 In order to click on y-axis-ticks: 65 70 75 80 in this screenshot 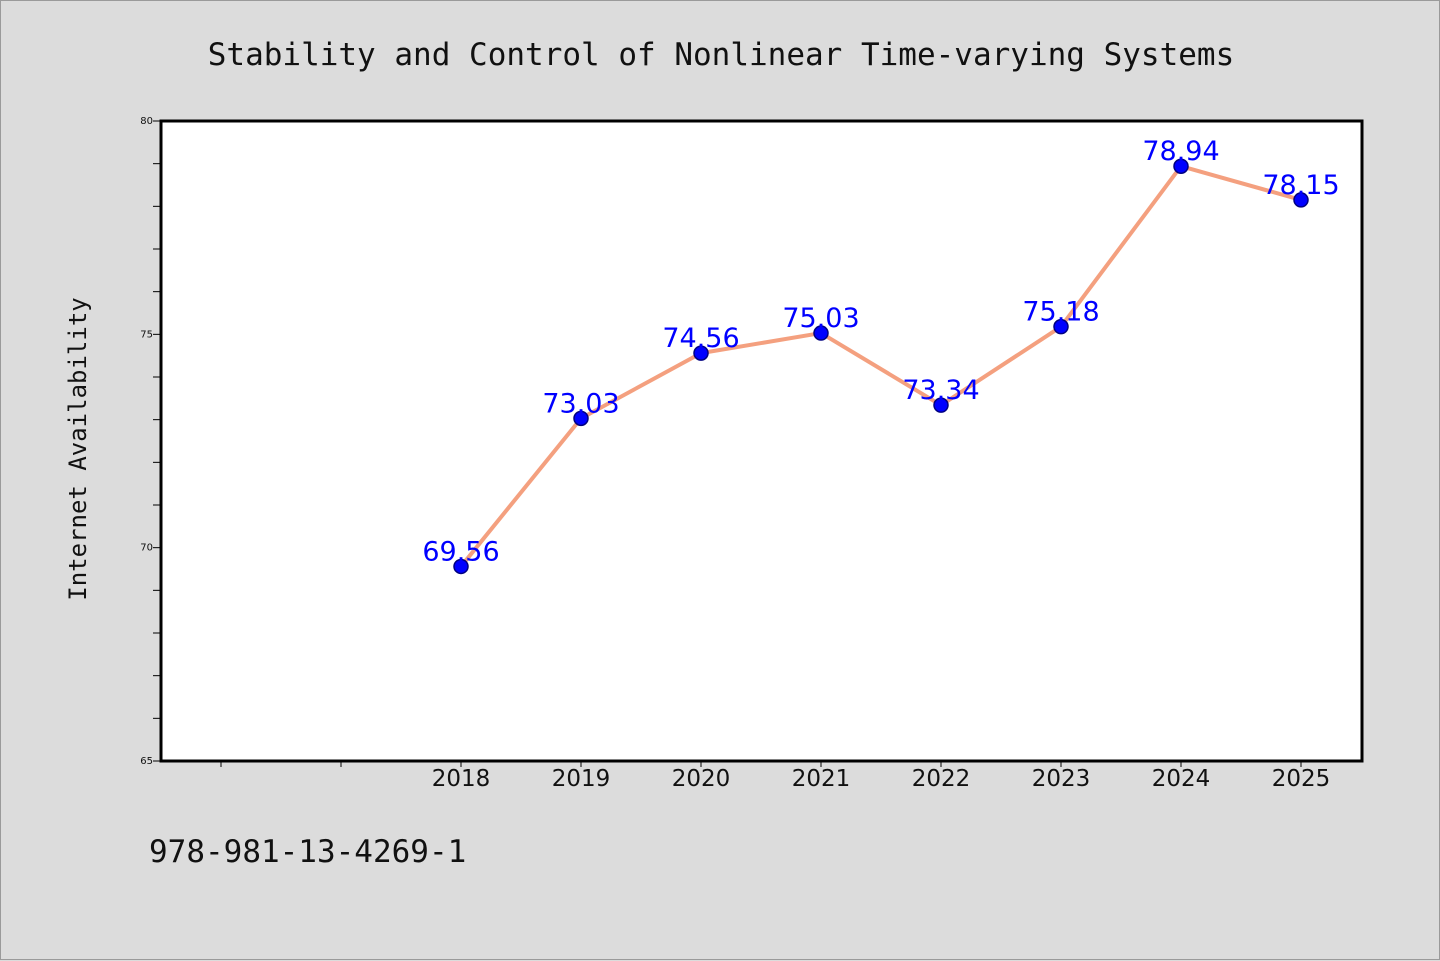, I will do `click(150, 441)`.